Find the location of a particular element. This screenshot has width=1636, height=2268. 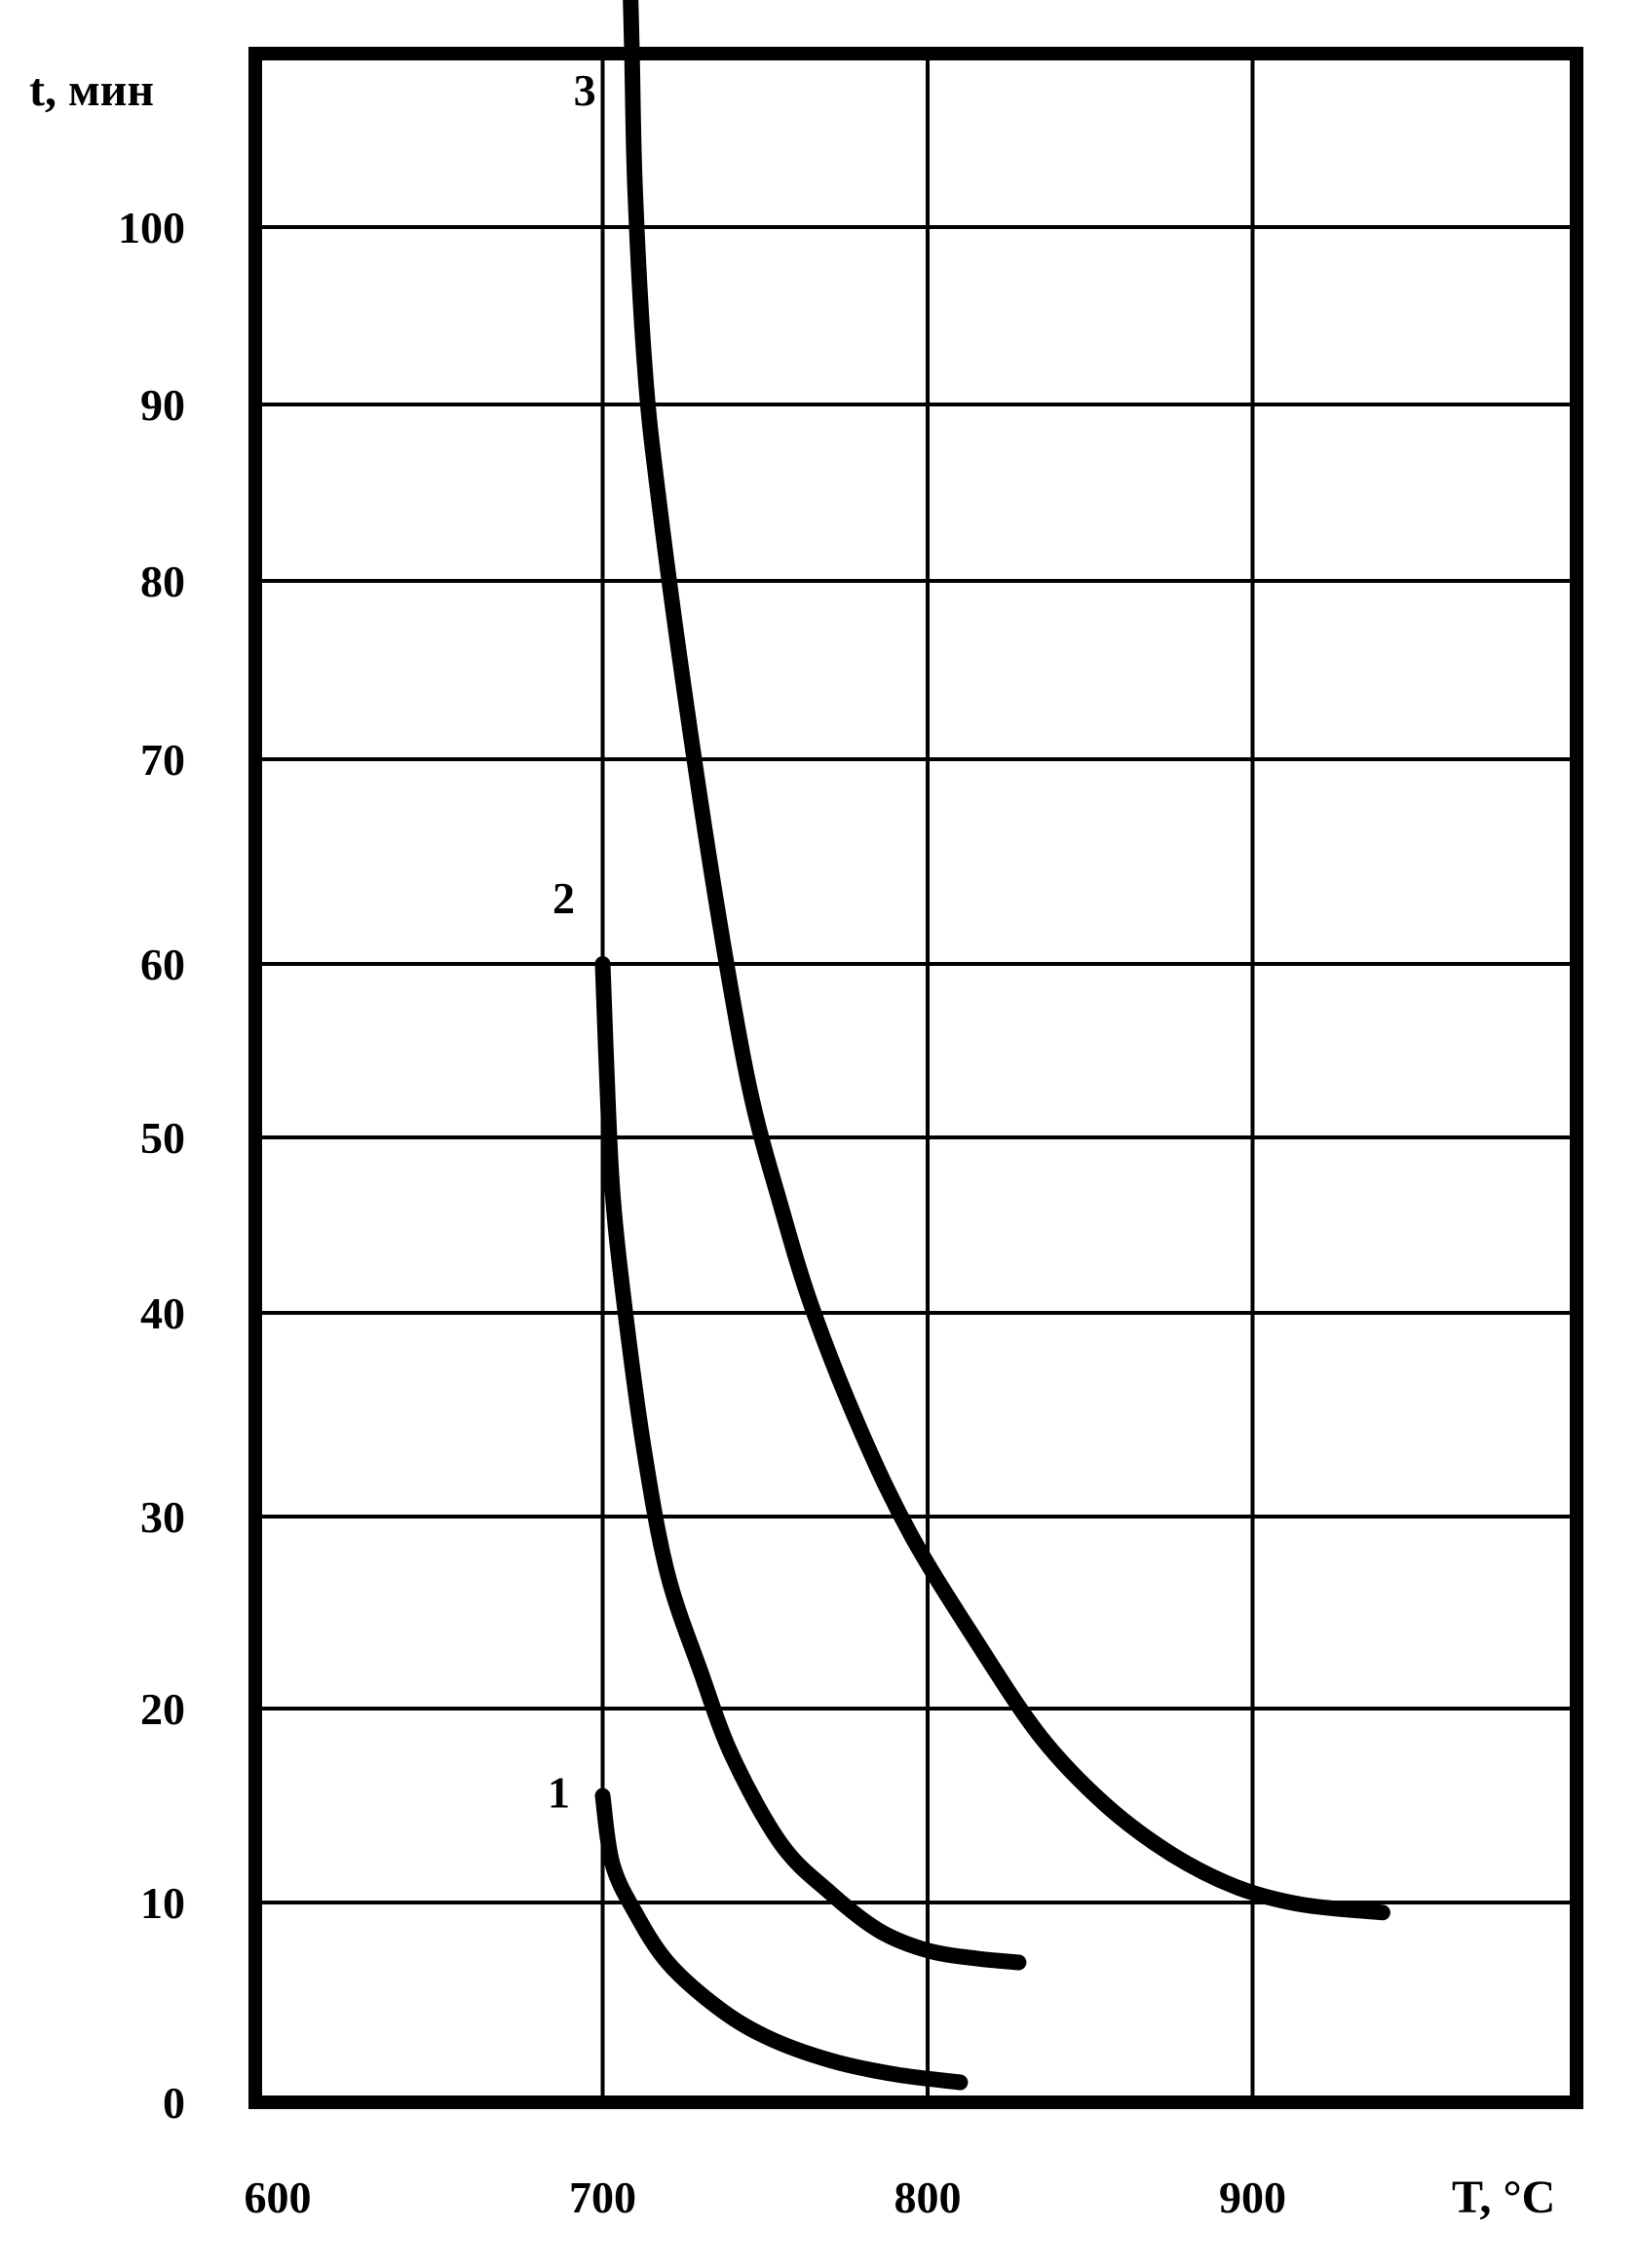

series-label-3: 3 is located at coordinates (585, 90).